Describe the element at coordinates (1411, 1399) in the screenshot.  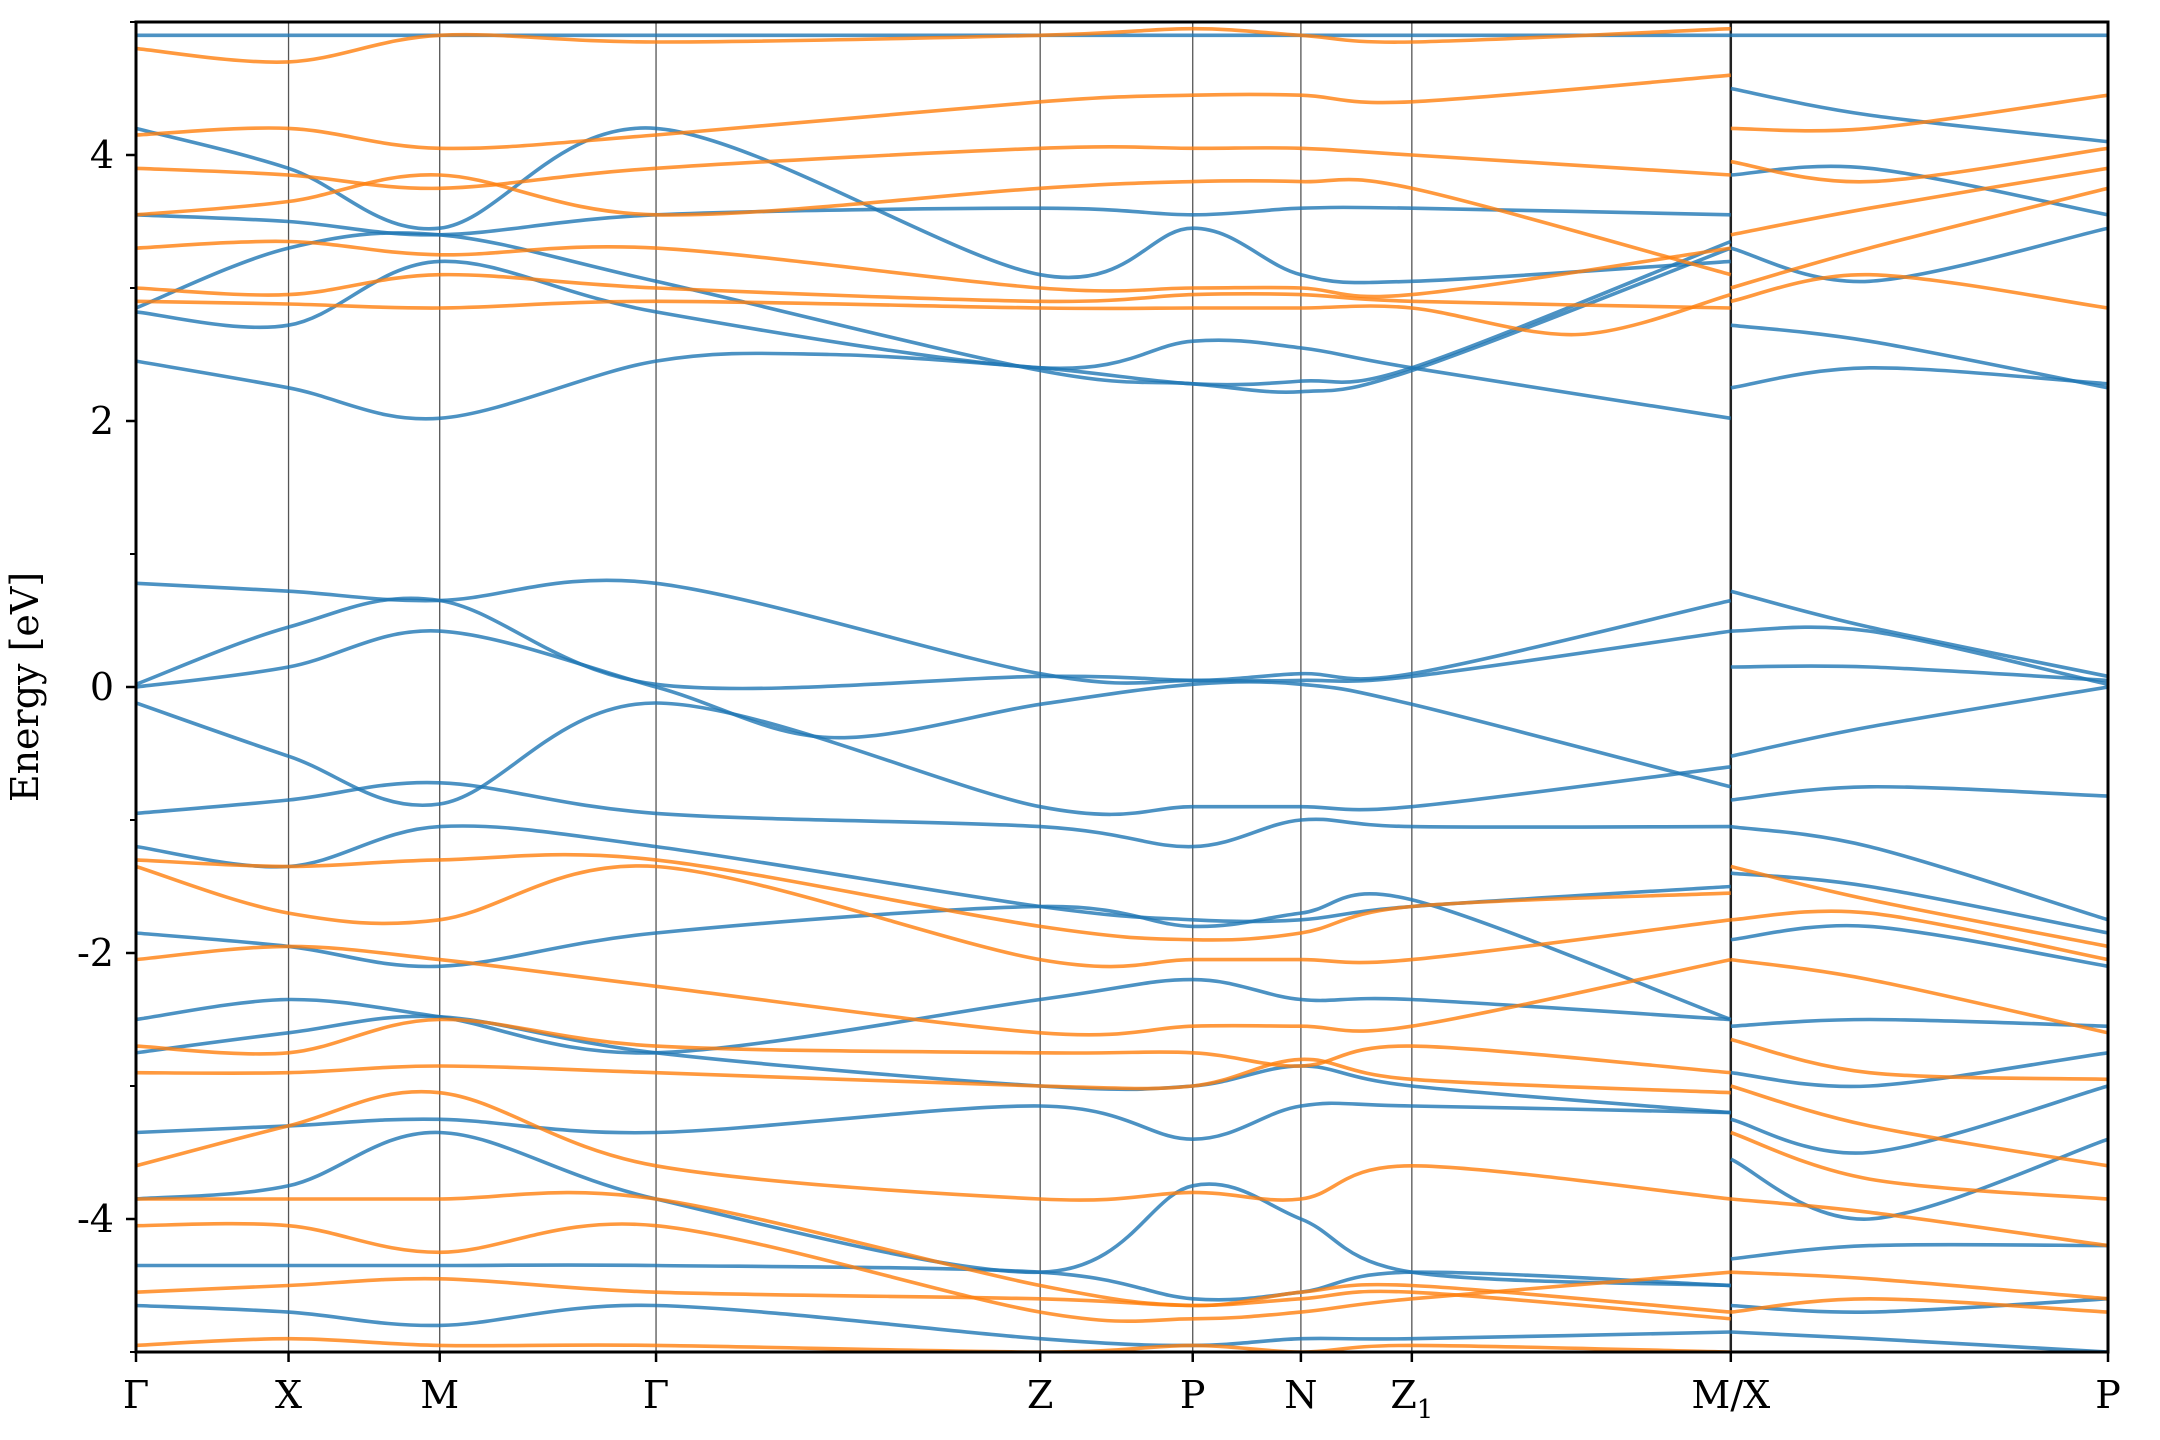
I see `x-tick-label-7: Z1` at that location.